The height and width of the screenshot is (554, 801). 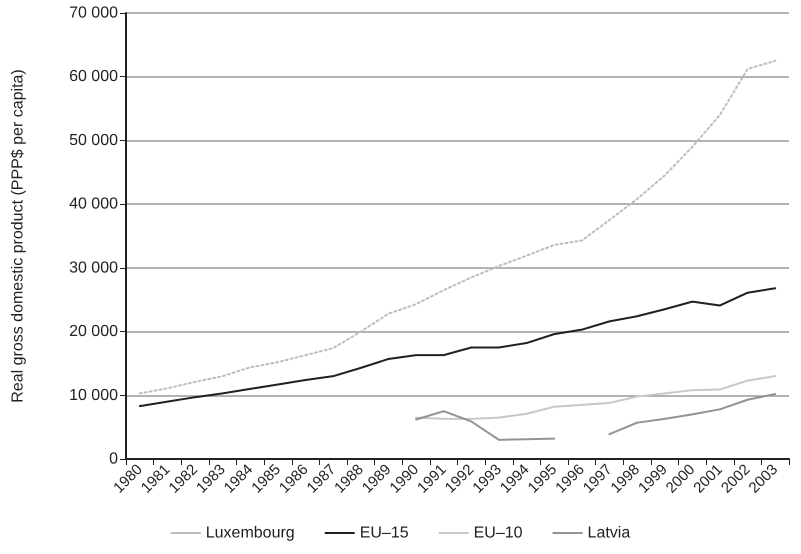 I want to click on line-series, so click(x=595, y=397).